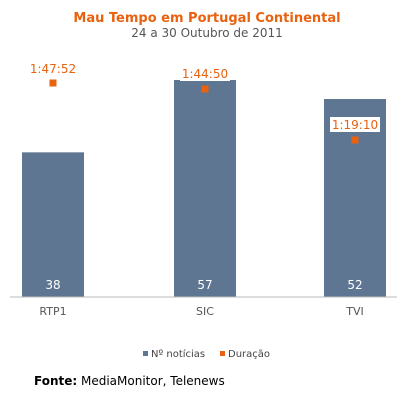 The width and height of the screenshot is (407, 400). I want to click on chart-title: Mau Tempo em Portugal Continental, so click(206, 18).